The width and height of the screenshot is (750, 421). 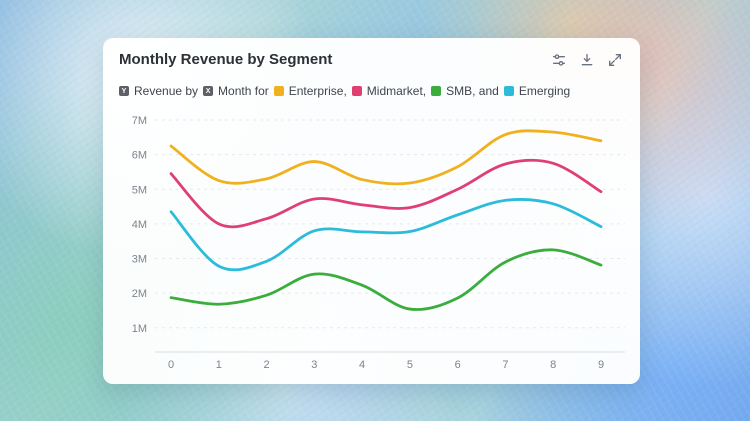 I want to click on download-icon, so click(x=587, y=60).